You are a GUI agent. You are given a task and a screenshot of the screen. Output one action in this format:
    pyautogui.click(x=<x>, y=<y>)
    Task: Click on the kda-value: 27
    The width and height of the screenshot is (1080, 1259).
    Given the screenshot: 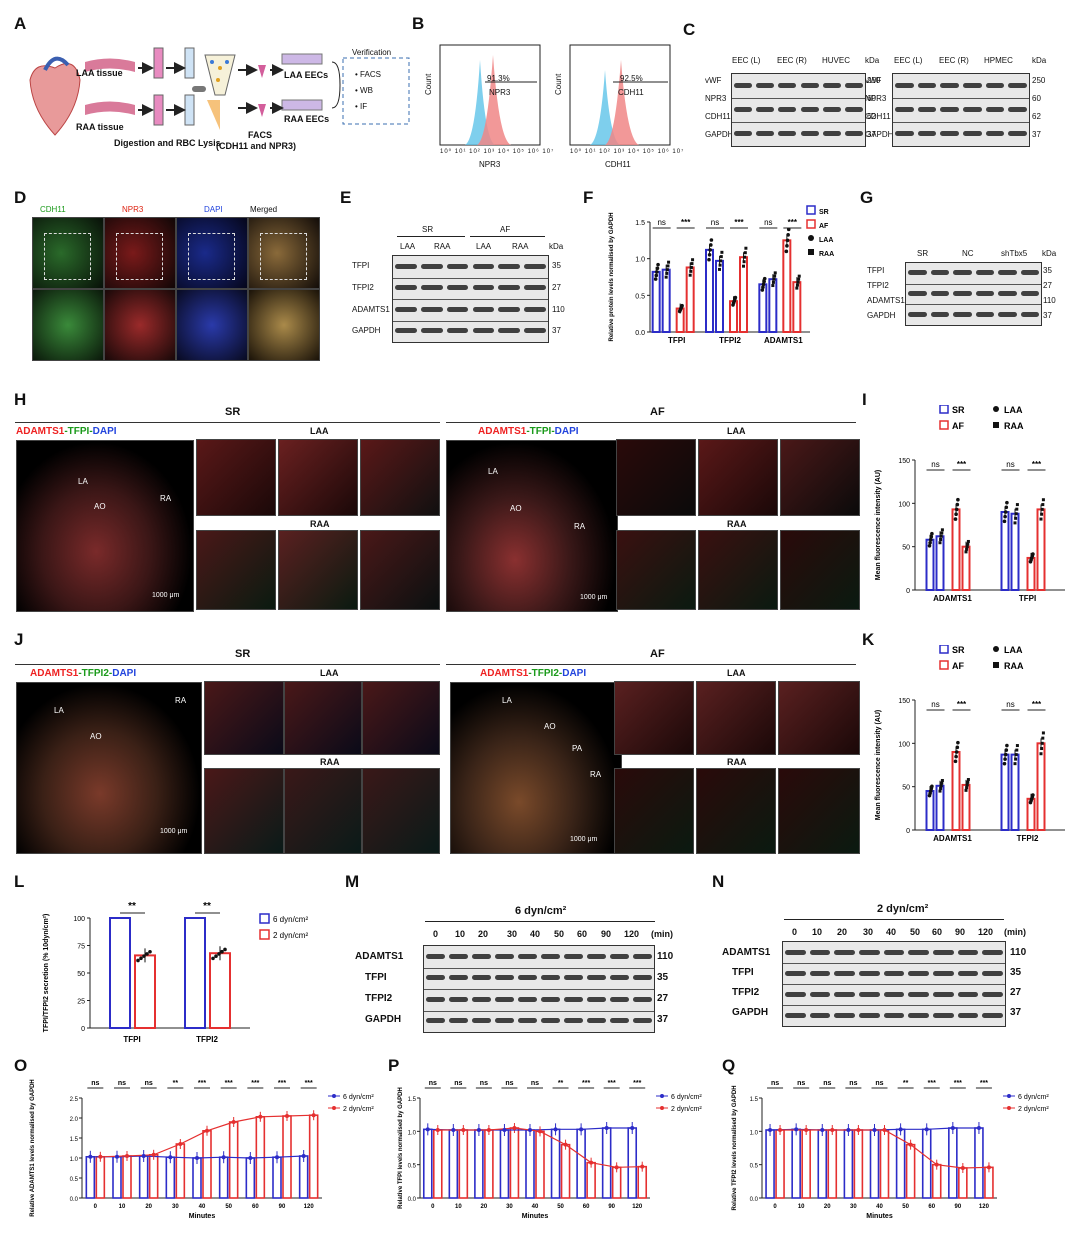 What is the action you would take?
    pyautogui.click(x=1047, y=285)
    